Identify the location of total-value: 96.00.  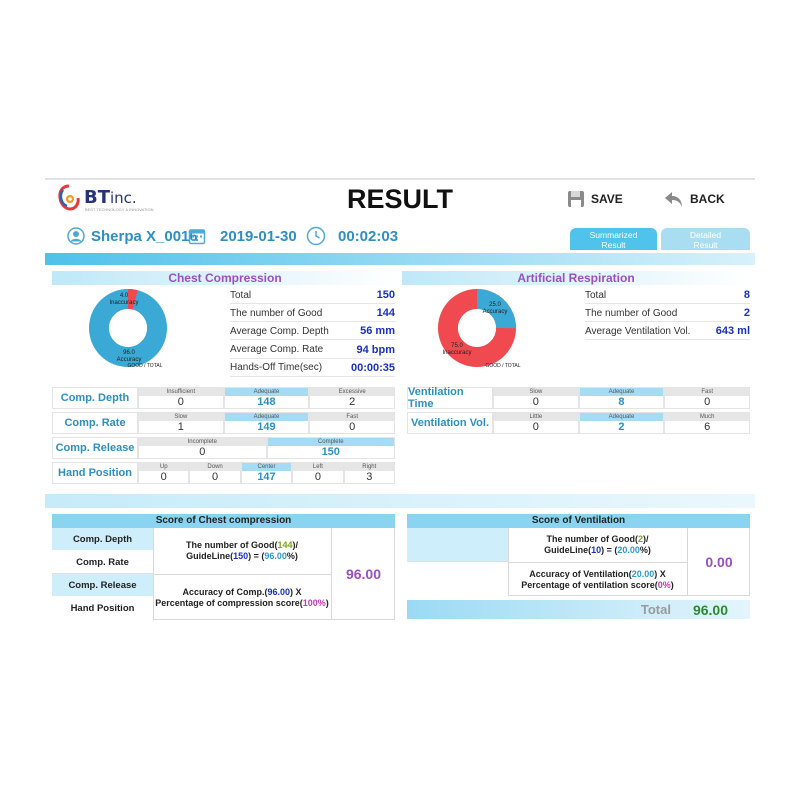
(710, 609).